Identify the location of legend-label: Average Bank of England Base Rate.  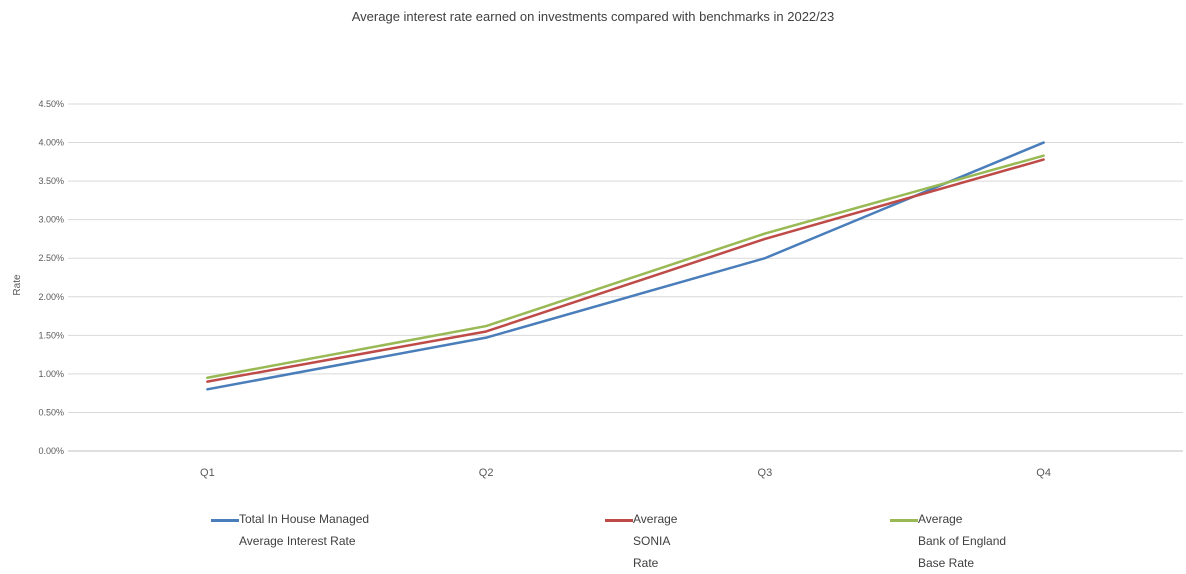
(962, 541).